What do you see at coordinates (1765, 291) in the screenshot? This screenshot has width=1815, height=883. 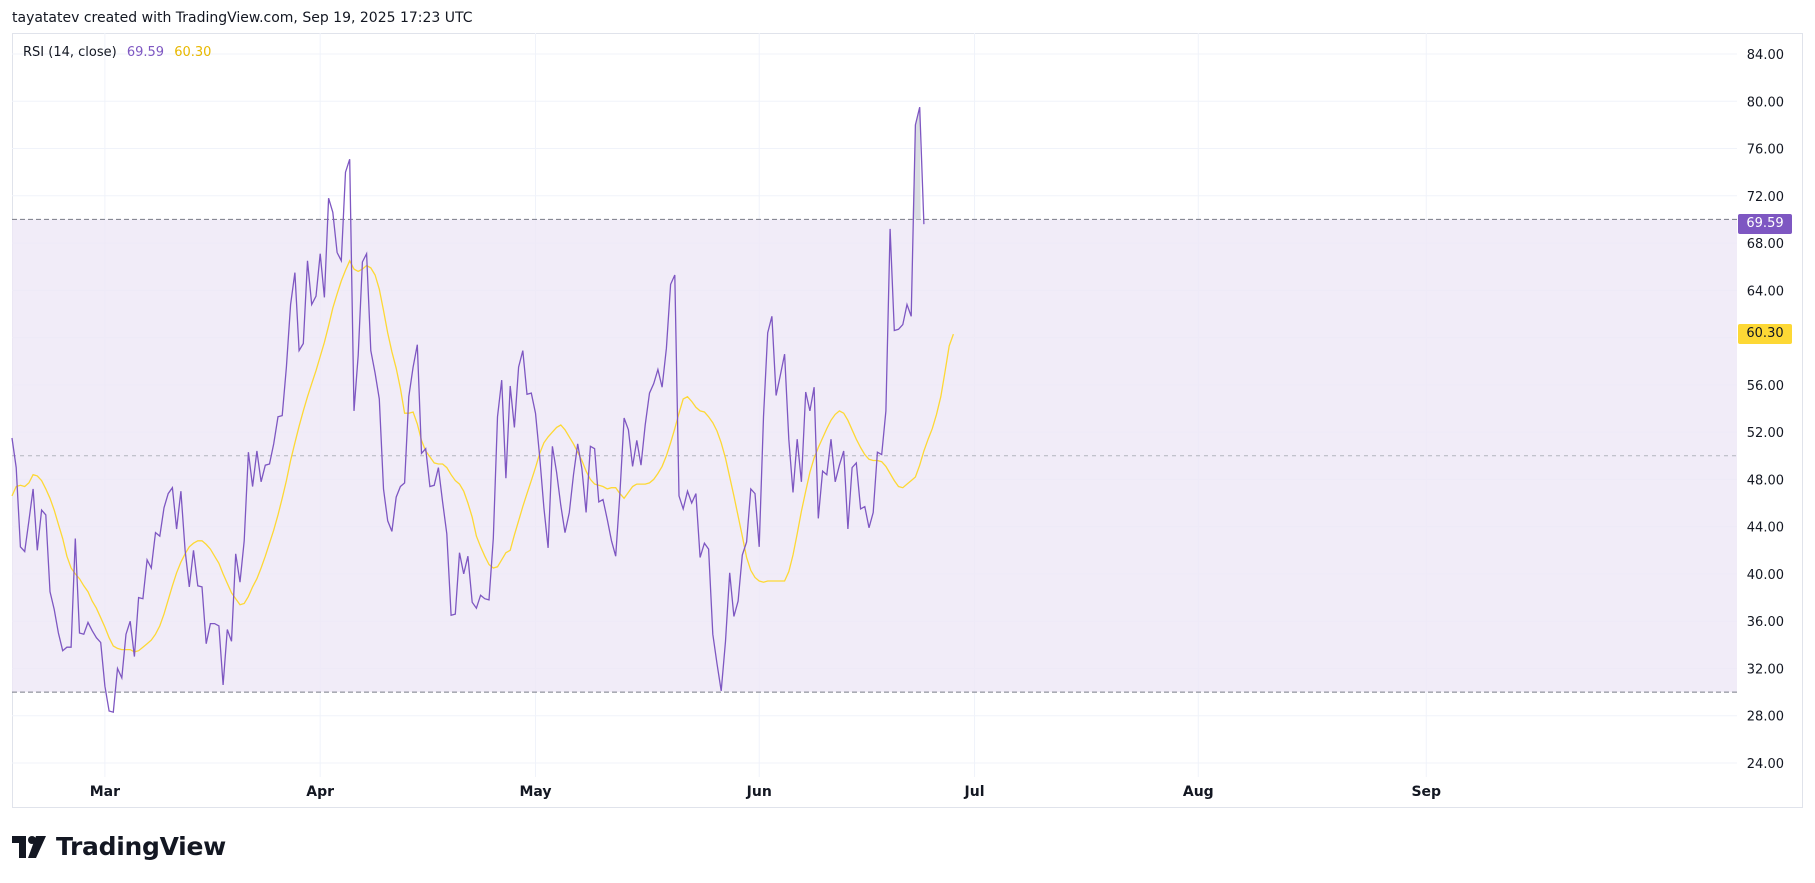 I see `y-tick-label: 64.00` at bounding box center [1765, 291].